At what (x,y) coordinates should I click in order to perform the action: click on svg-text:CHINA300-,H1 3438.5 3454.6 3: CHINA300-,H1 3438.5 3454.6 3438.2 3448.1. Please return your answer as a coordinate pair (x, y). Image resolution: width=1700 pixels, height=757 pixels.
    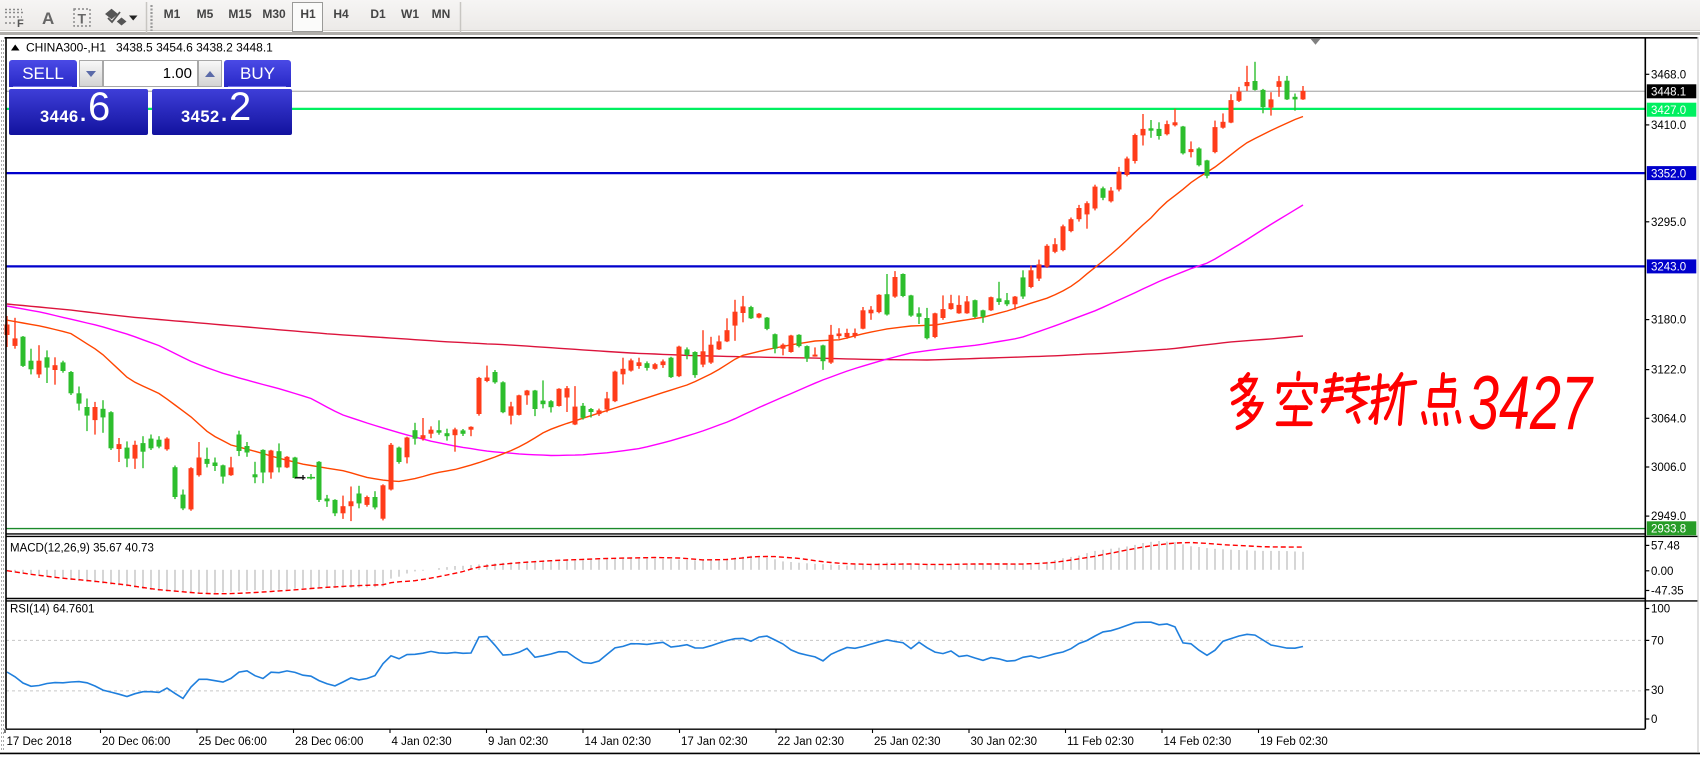
    Looking at the image, I should click on (149, 48).